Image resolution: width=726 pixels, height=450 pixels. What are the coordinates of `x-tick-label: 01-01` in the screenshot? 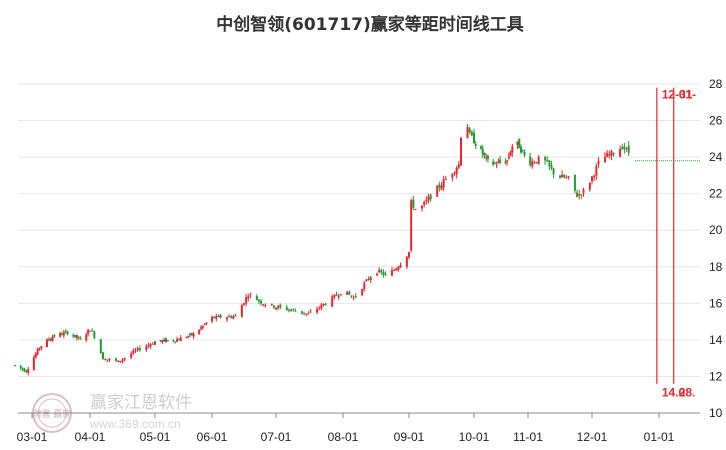 It's located at (659, 437).